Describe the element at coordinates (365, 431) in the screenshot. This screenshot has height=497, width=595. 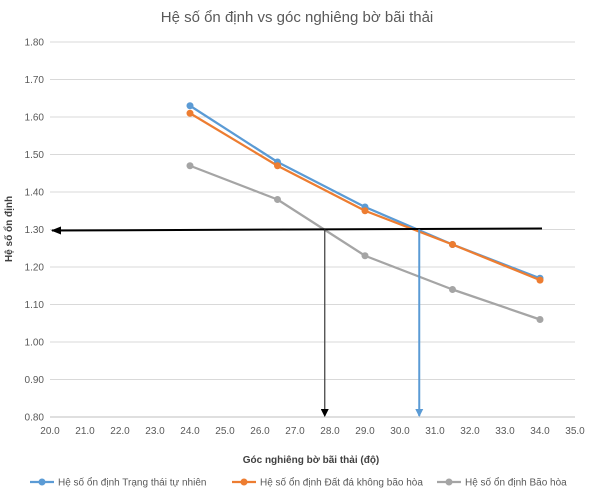
I see `x-tick-label: 29.0` at that location.